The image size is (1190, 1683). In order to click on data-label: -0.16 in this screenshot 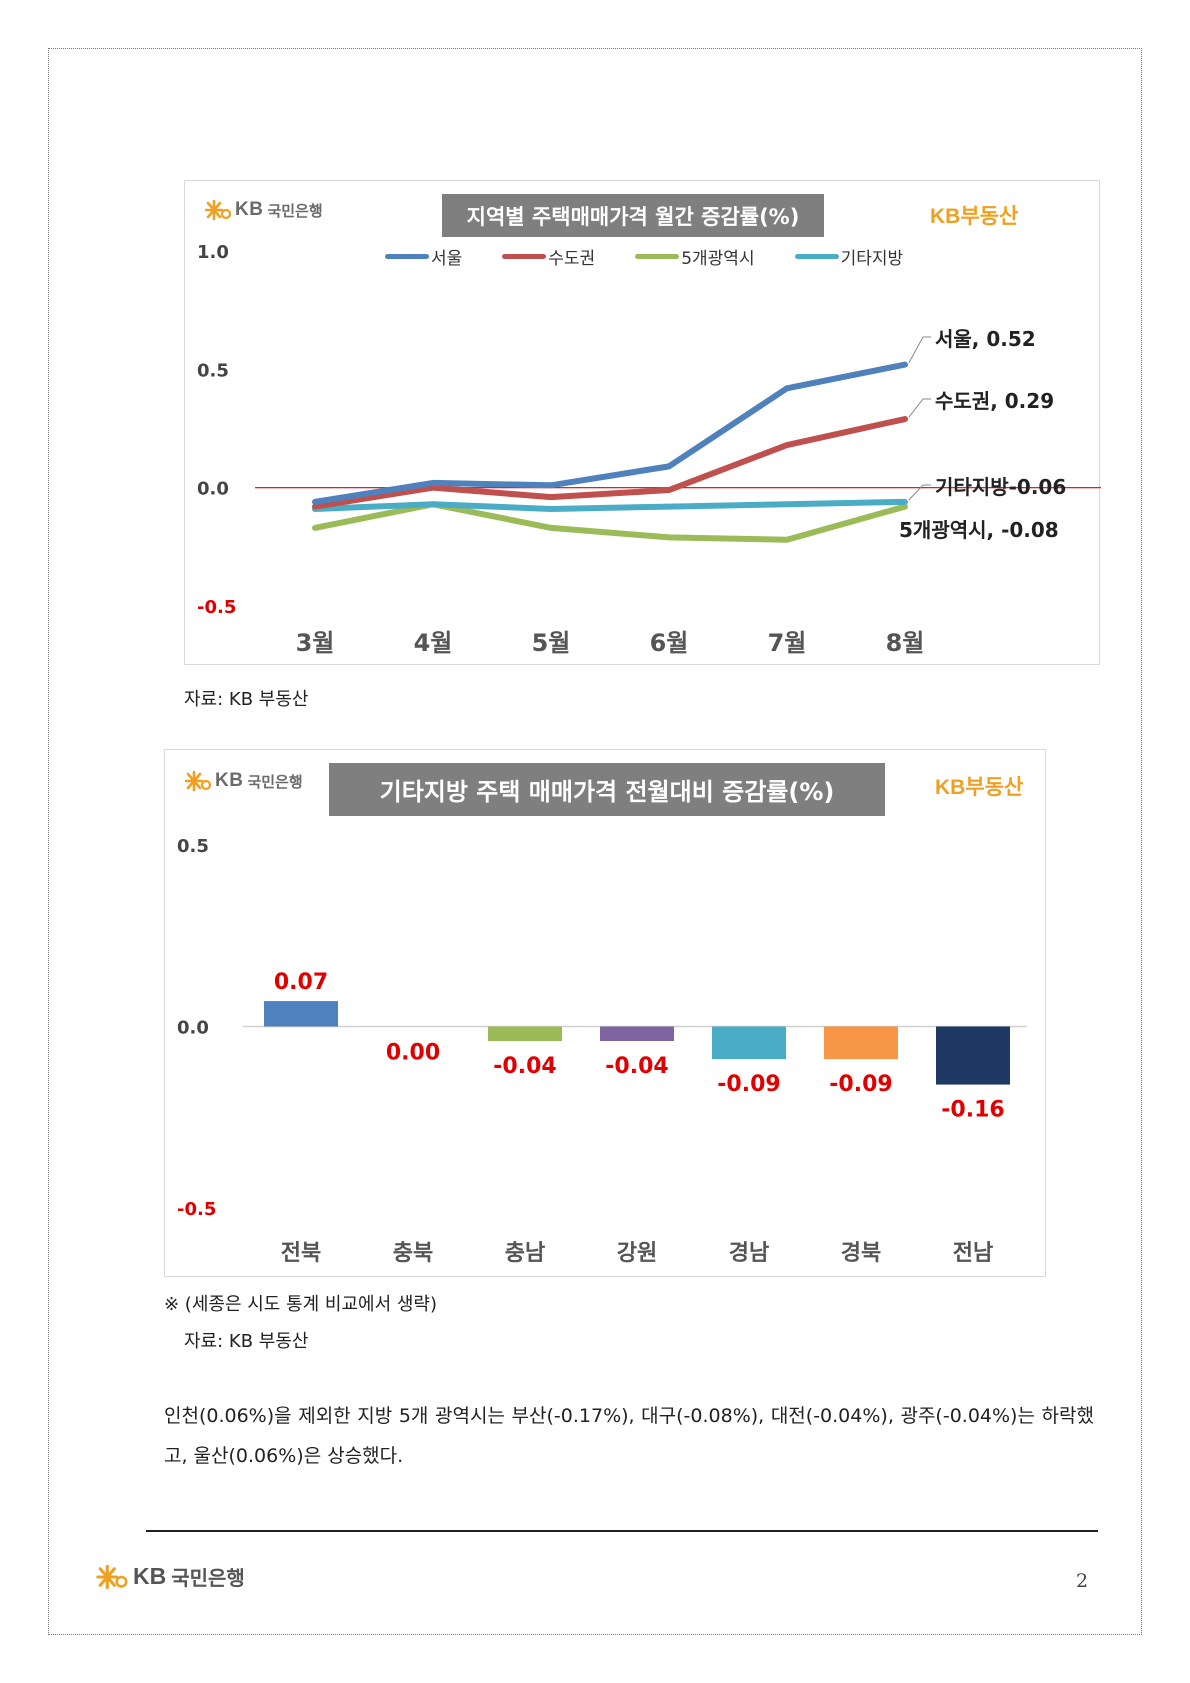, I will do `click(972, 1110)`.